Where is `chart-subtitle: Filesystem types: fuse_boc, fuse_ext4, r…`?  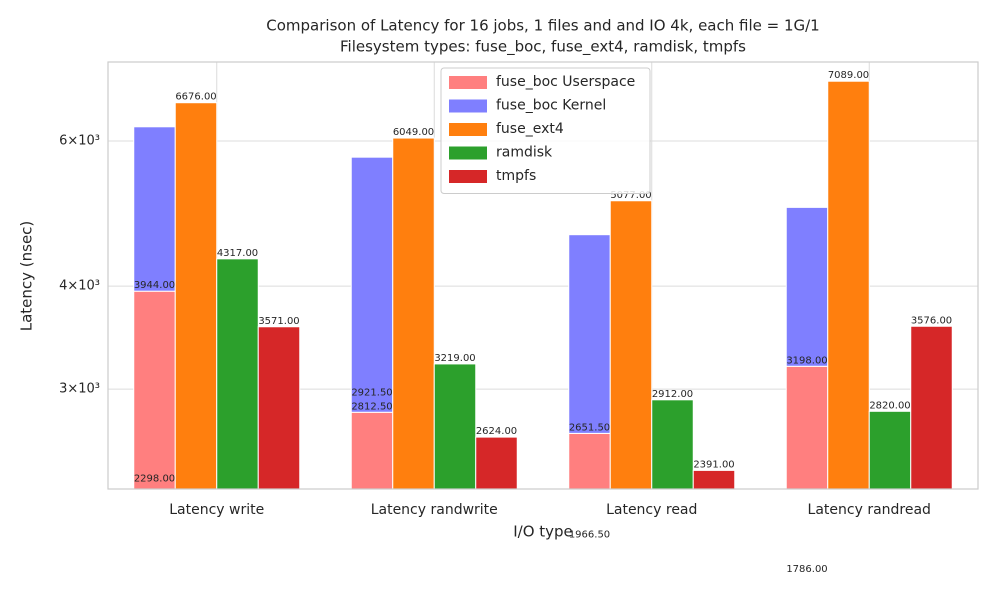 chart-subtitle: Filesystem types: fuse_boc, fuse_ext4, r… is located at coordinates (543, 47).